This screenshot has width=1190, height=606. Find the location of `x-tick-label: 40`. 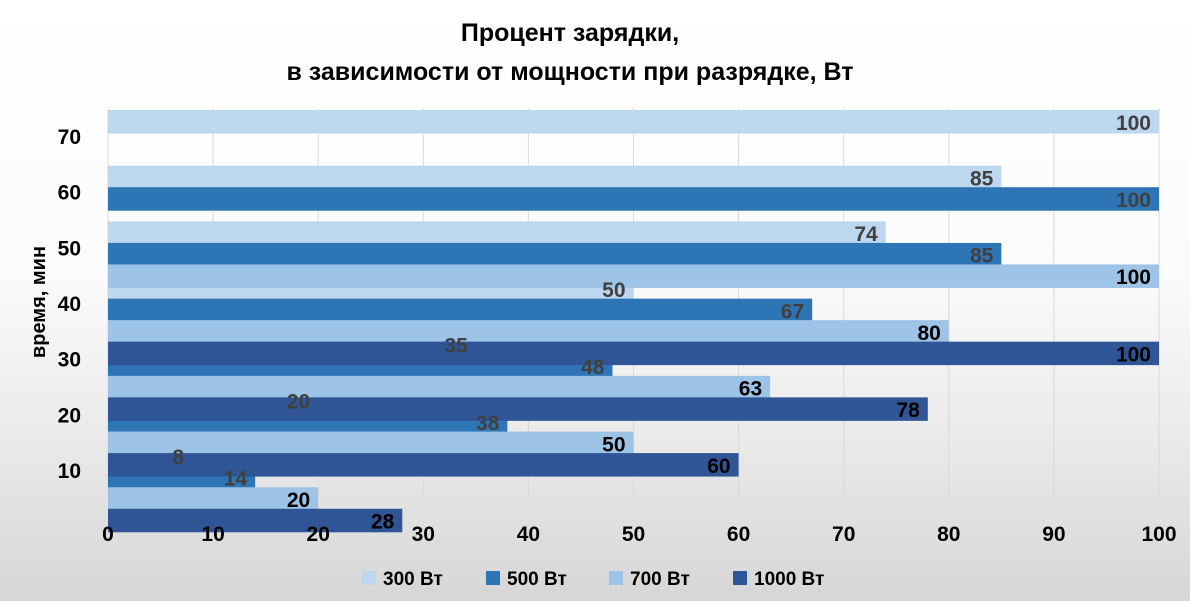

x-tick-label: 40 is located at coordinates (528, 534).